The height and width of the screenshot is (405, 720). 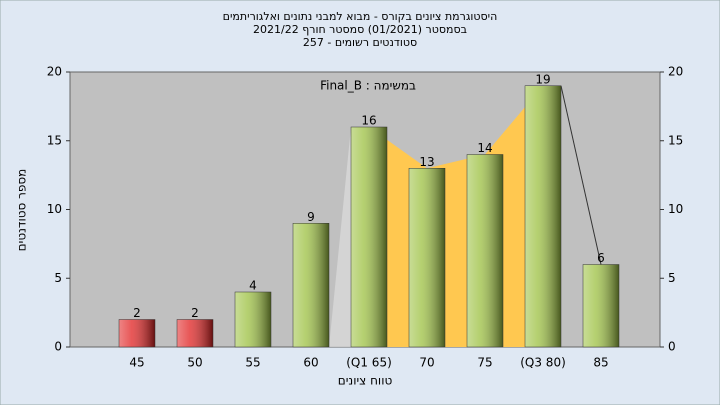 I want to click on x-tick-label: 60, so click(x=310, y=363).